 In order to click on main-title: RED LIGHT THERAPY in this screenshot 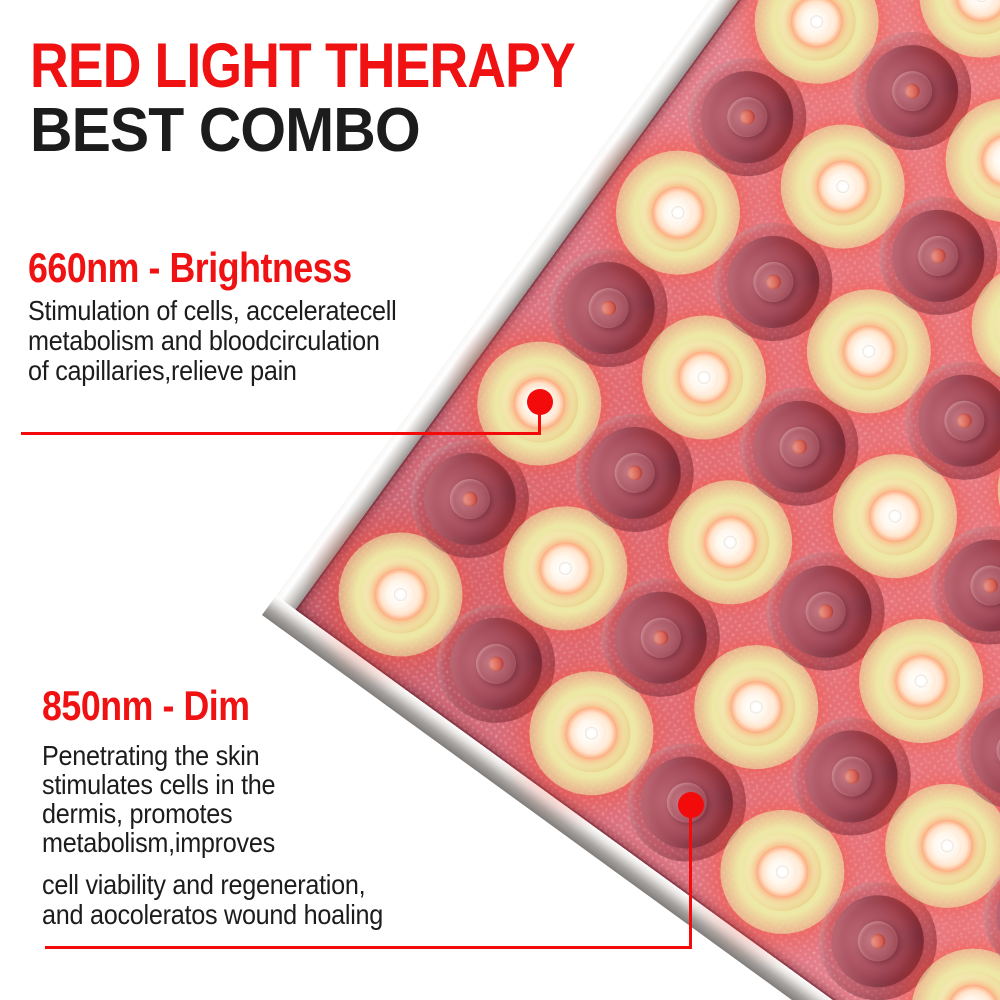, I will do `click(303, 66)`.